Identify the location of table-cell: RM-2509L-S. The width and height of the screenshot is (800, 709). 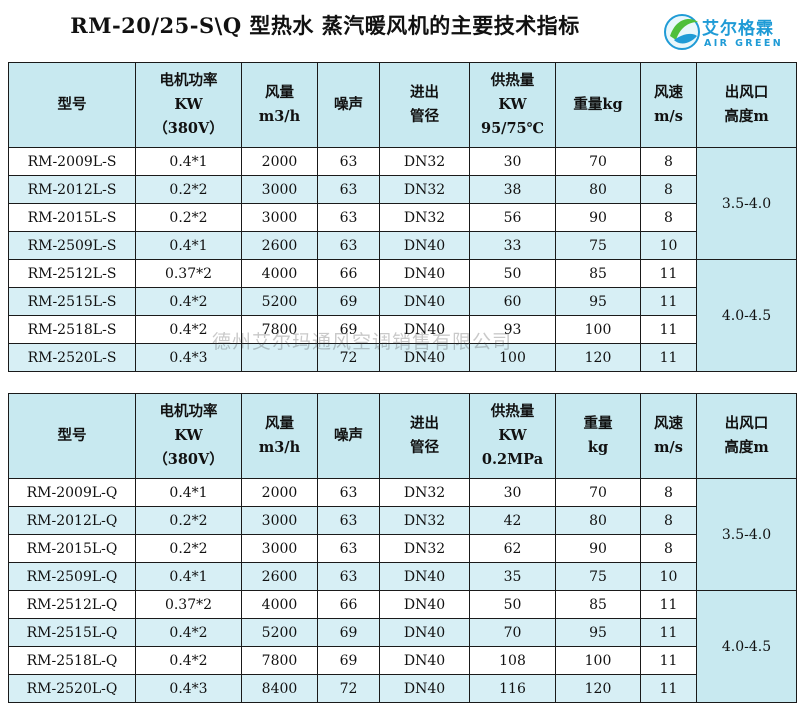
(72, 245).